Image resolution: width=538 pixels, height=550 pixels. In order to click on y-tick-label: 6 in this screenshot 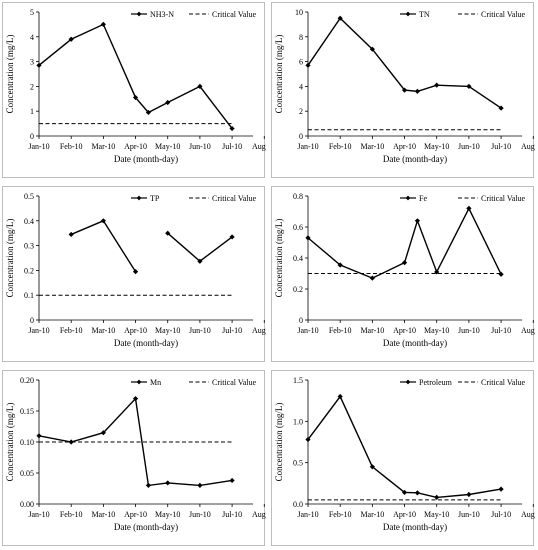, I will do `click(301, 62)`.